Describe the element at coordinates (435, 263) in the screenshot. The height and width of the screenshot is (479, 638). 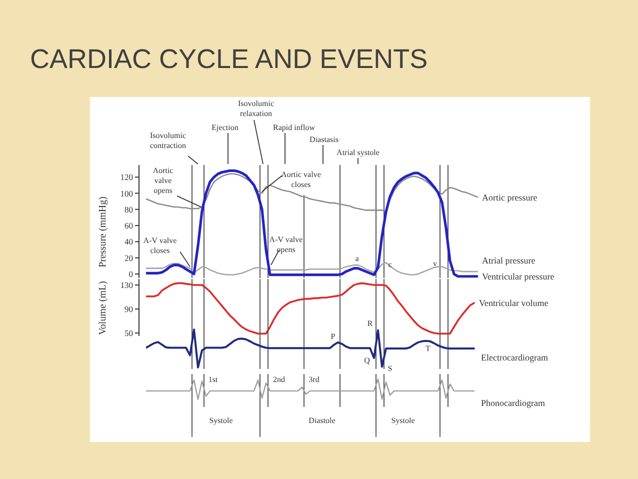
I see `annotation: v` at that location.